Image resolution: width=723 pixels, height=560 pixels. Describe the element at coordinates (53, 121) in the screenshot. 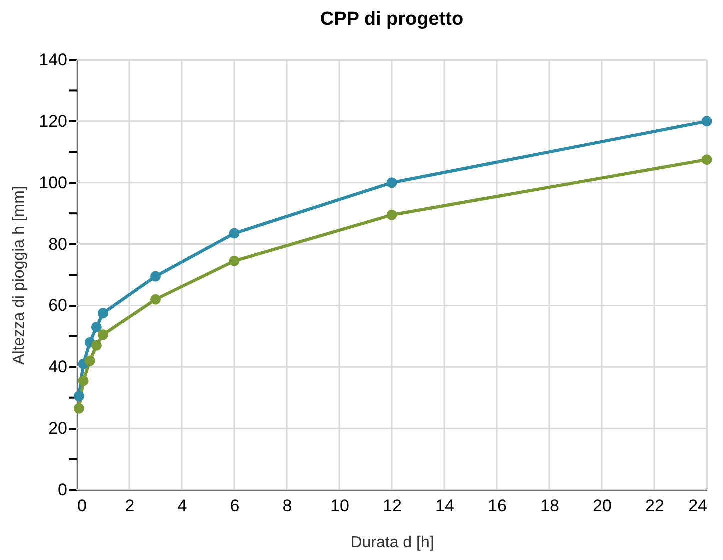

I see `y-tick-label: 120` at that location.